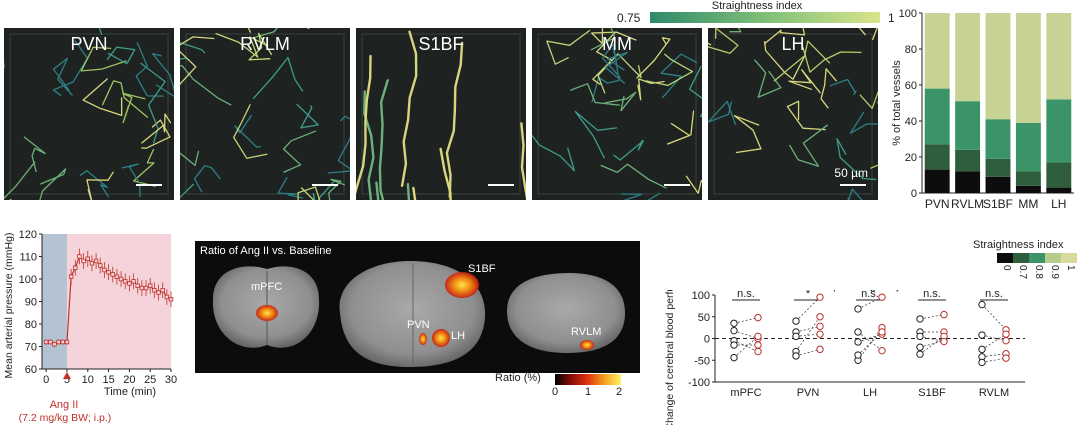 The image size is (1080, 425). What do you see at coordinates (891, 18) in the screenshot?
I see `colorbar-max-label: 1` at bounding box center [891, 18].